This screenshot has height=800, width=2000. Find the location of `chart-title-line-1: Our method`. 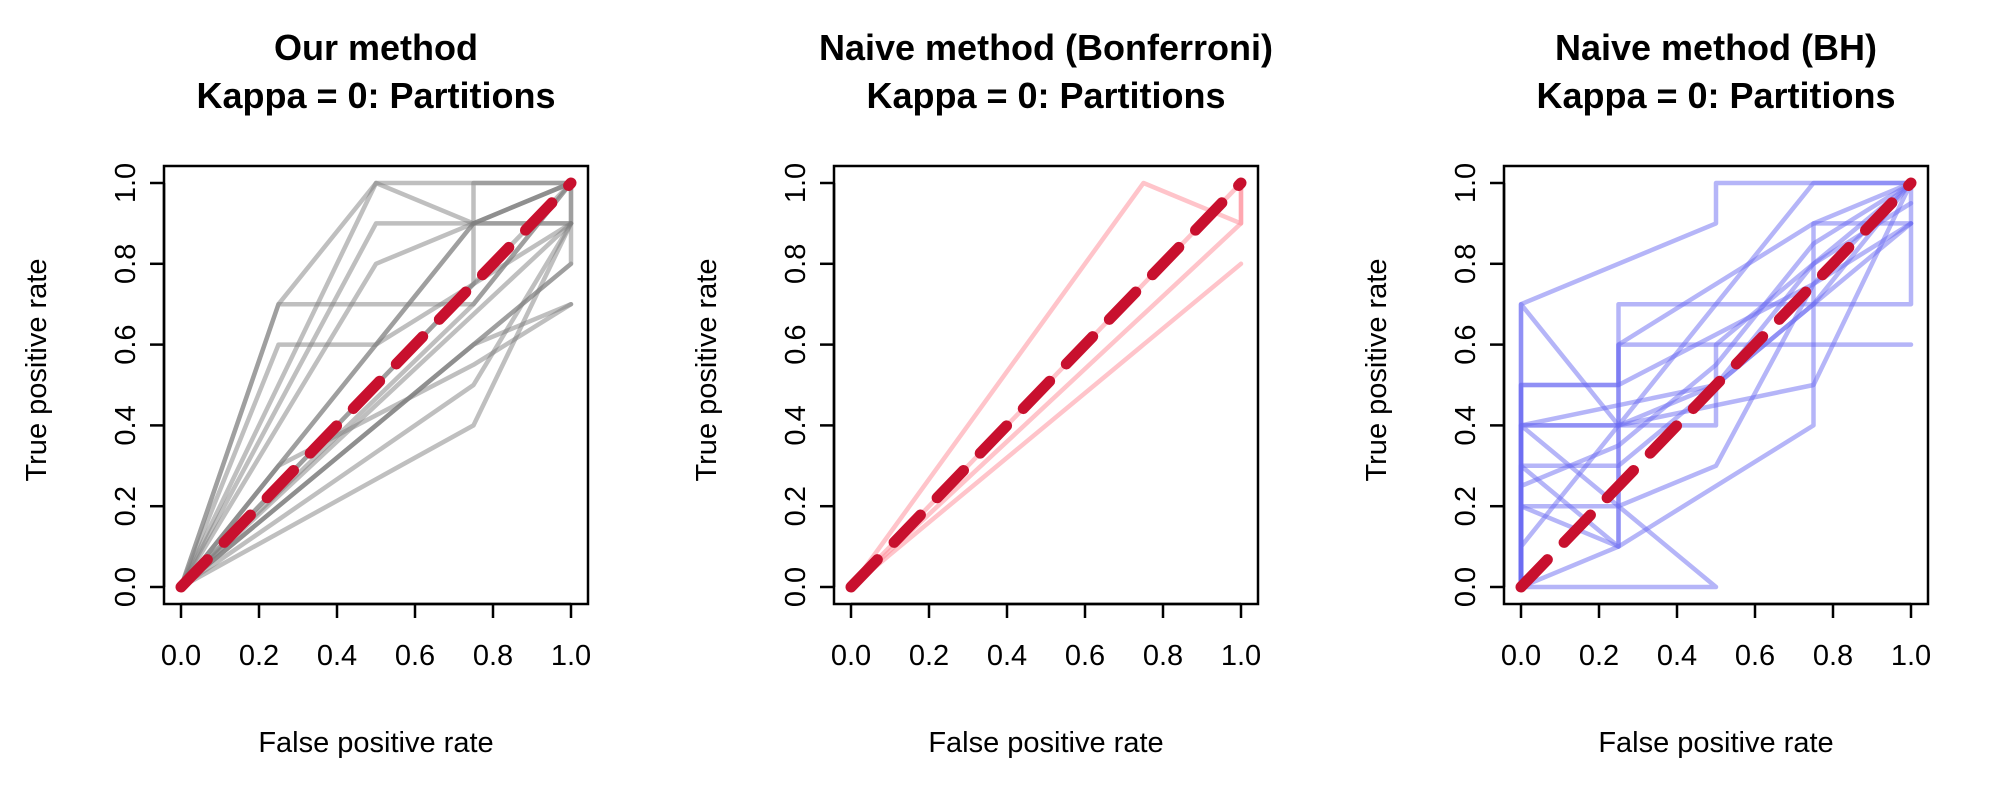

chart-title-line-1: Our method is located at coordinates (376, 47).